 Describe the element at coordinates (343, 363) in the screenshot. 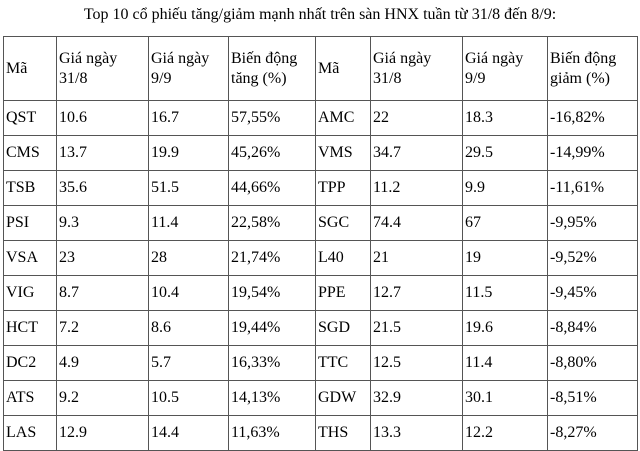

I see `table-cell: TTC` at that location.